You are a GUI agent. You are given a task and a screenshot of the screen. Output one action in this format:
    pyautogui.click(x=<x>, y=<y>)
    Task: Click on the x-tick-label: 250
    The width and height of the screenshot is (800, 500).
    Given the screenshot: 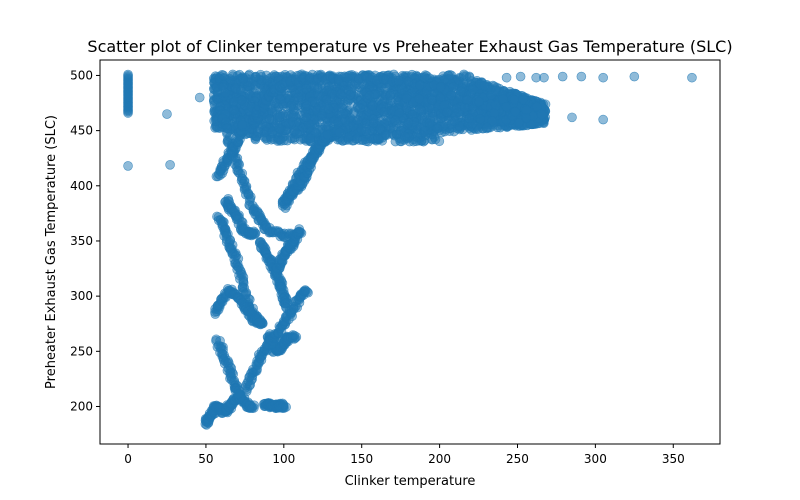 What is the action you would take?
    pyautogui.click(x=517, y=459)
    